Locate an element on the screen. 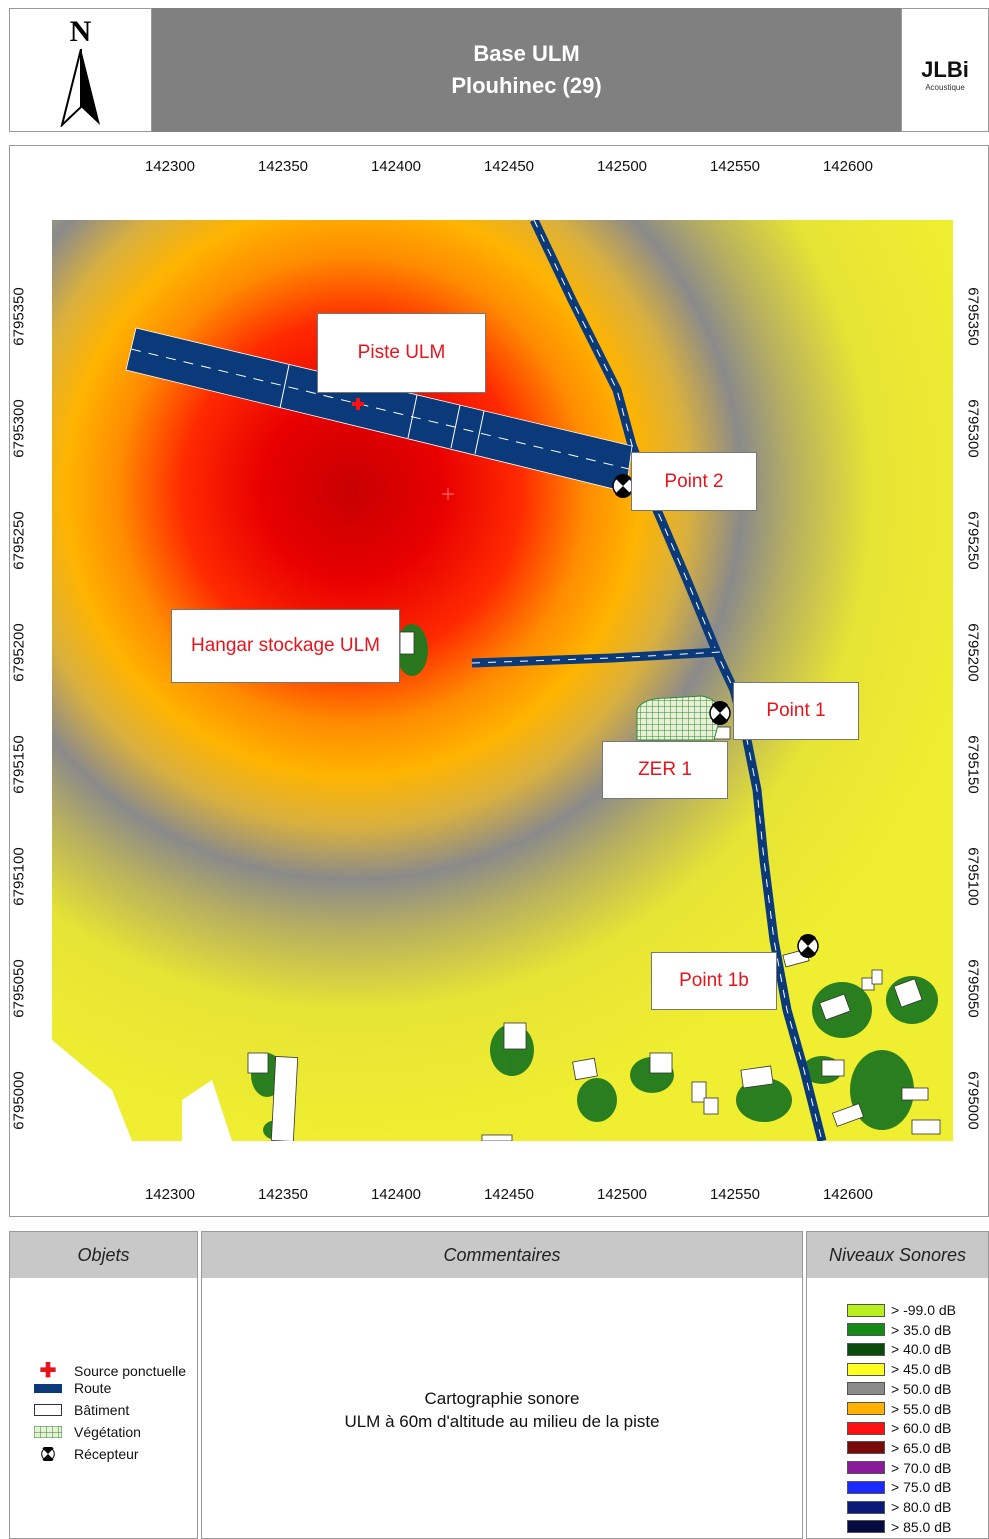  level-row: > 65.0 dB is located at coordinates (899, 1448).